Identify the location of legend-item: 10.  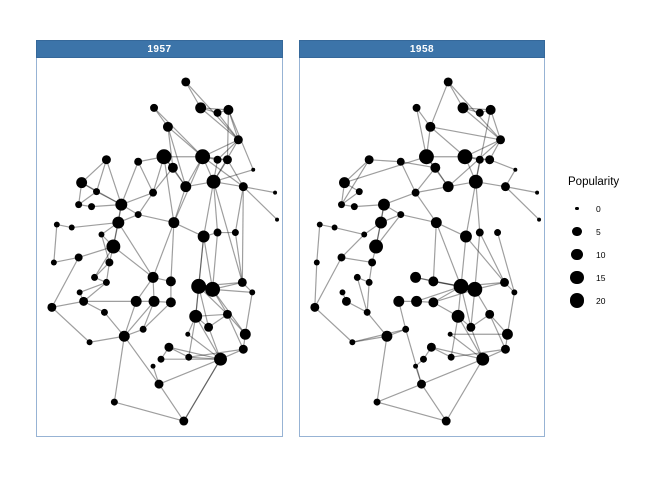
(618, 254).